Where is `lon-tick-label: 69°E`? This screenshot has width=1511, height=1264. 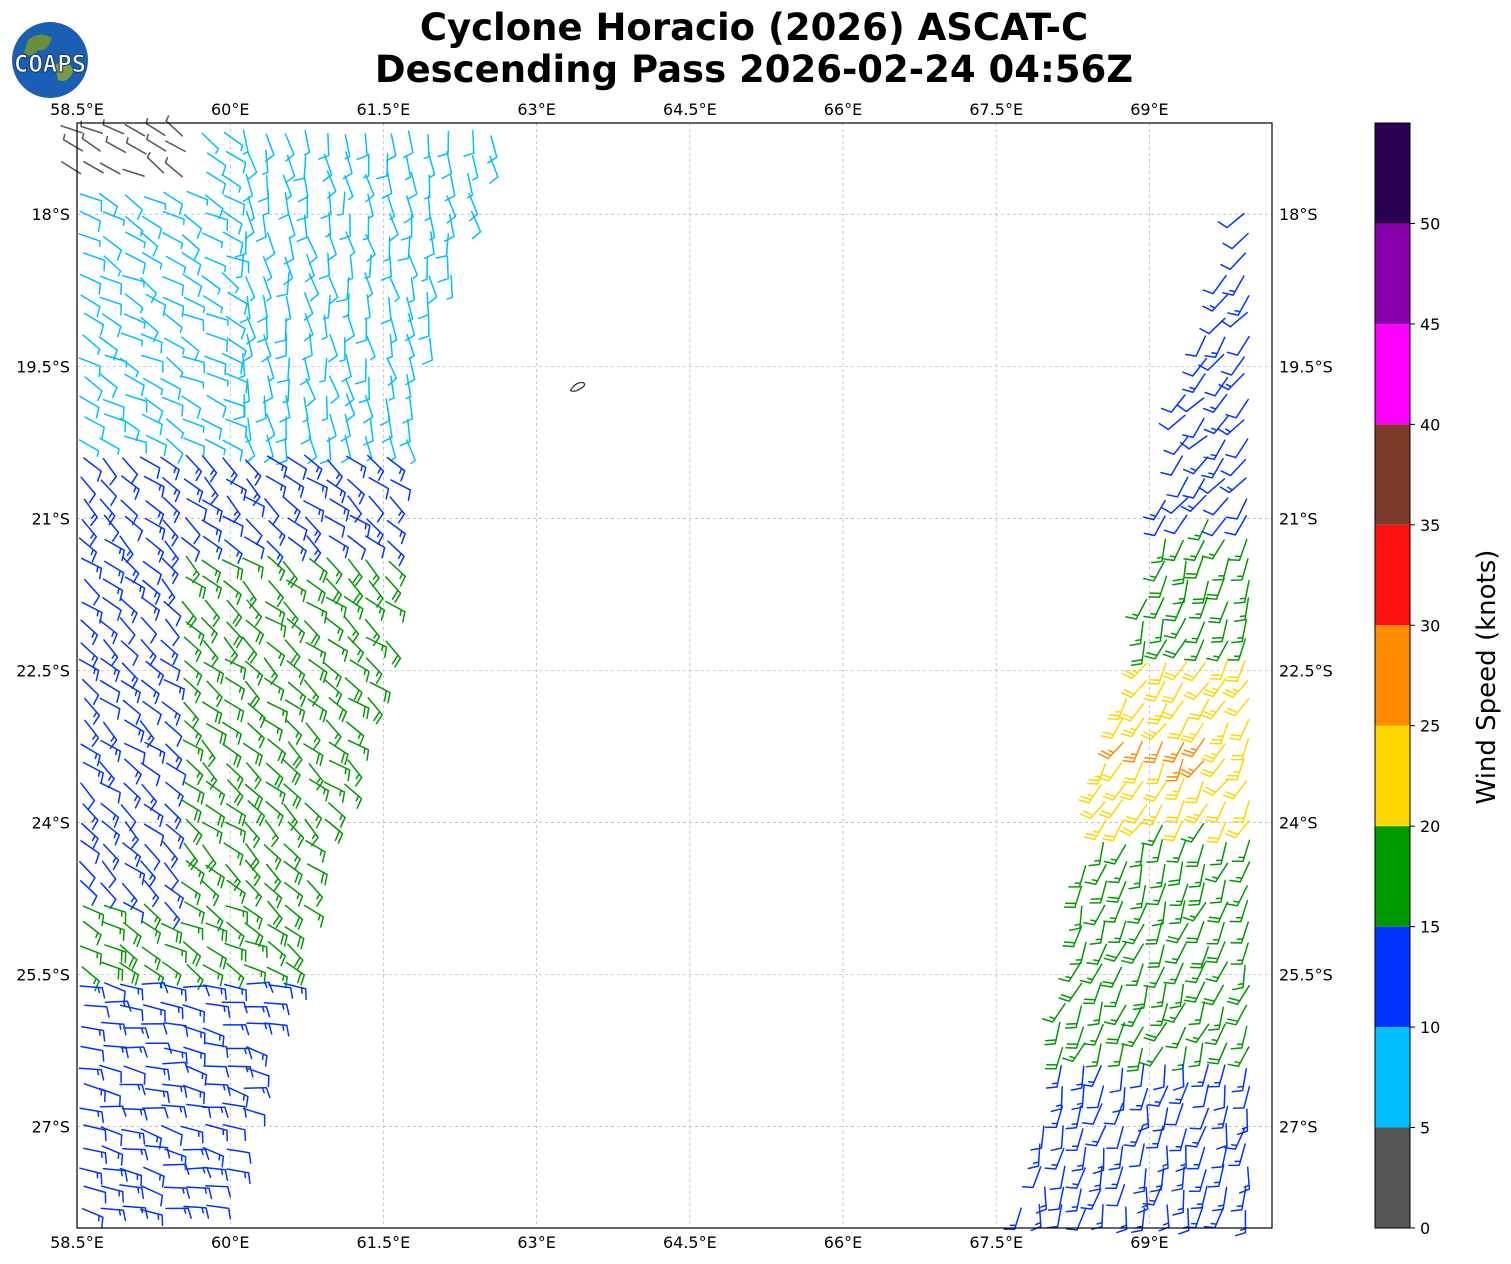
lon-tick-label: 69°E is located at coordinates (1149, 109).